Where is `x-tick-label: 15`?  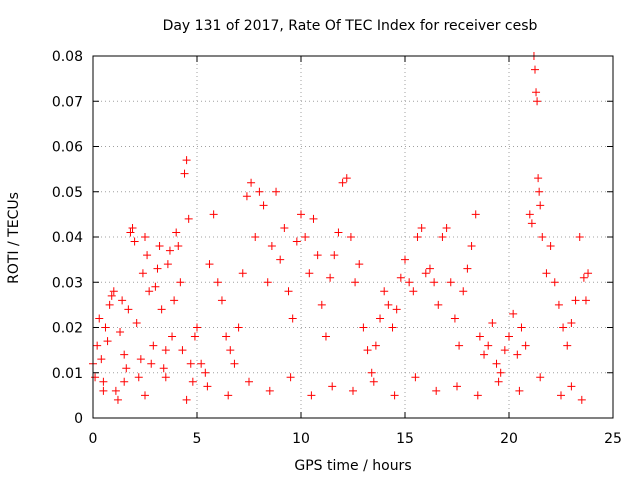 x-tick-label: 15 is located at coordinates (405, 439).